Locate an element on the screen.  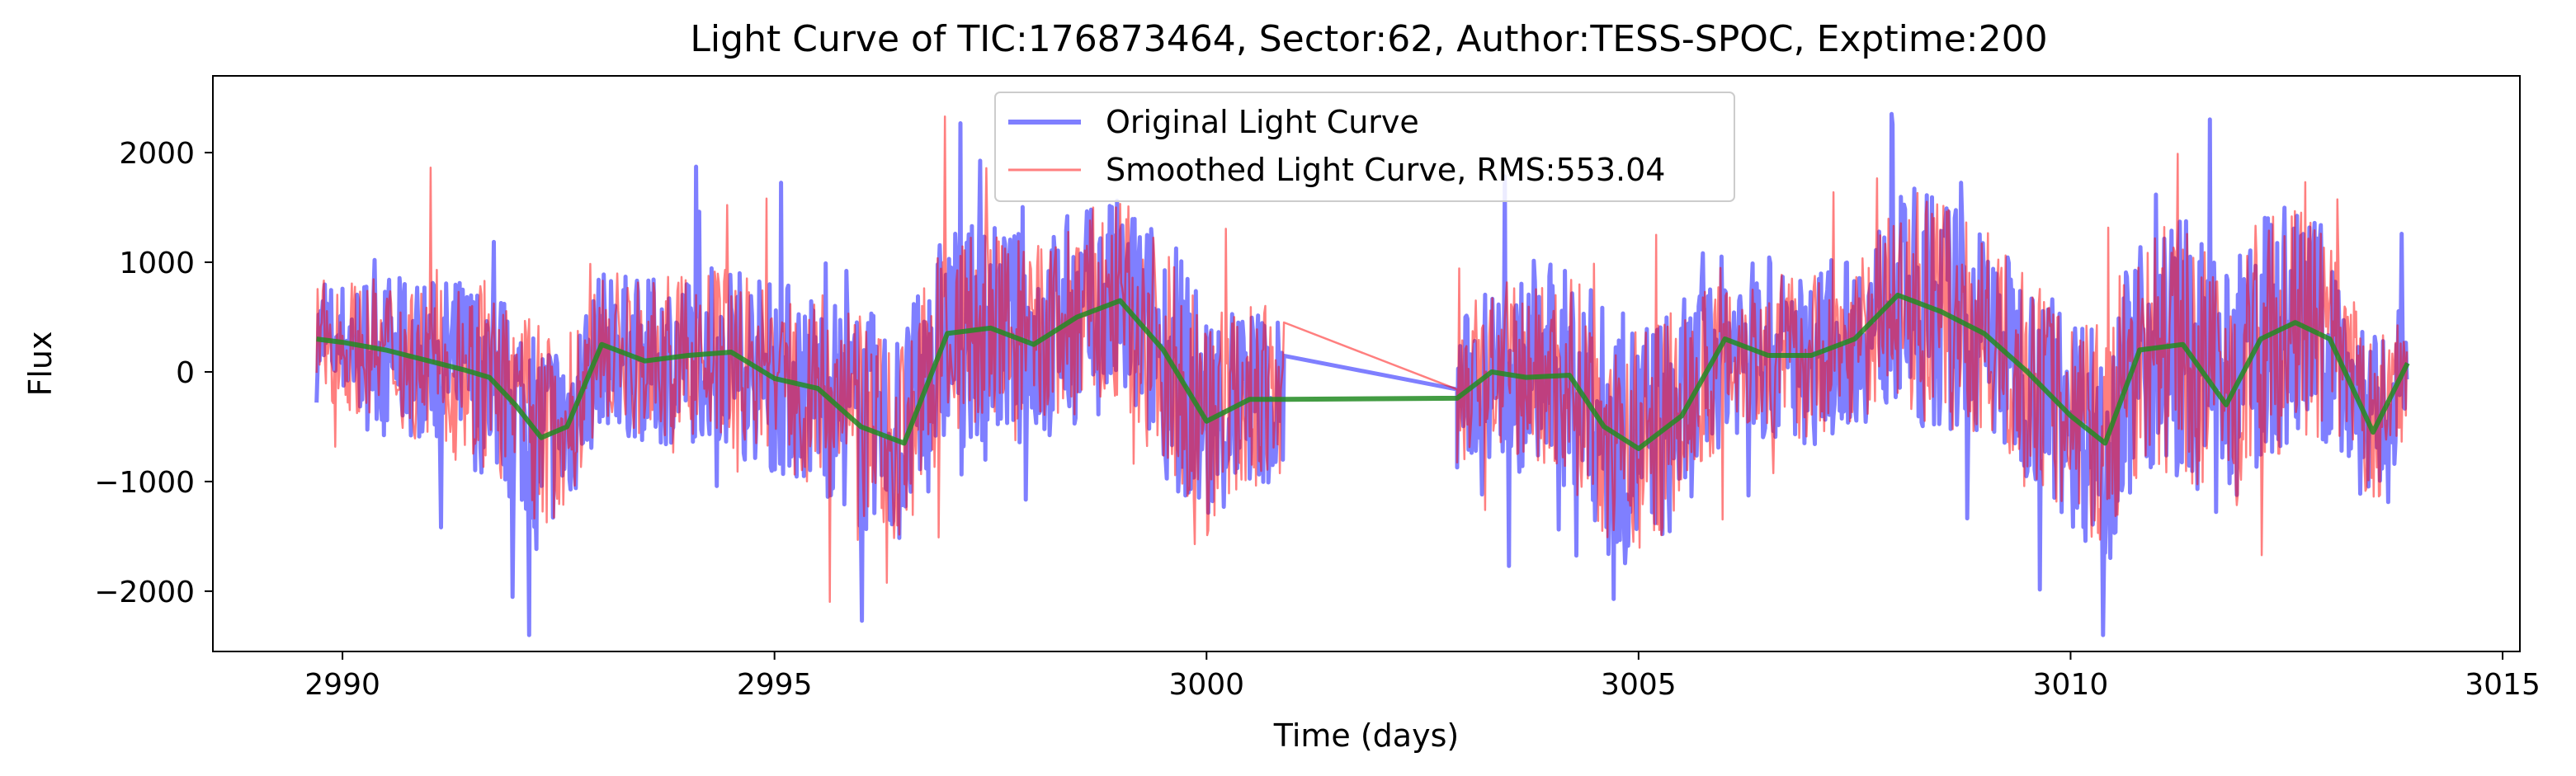
y-tick-label: −2000 is located at coordinates (144, 592).